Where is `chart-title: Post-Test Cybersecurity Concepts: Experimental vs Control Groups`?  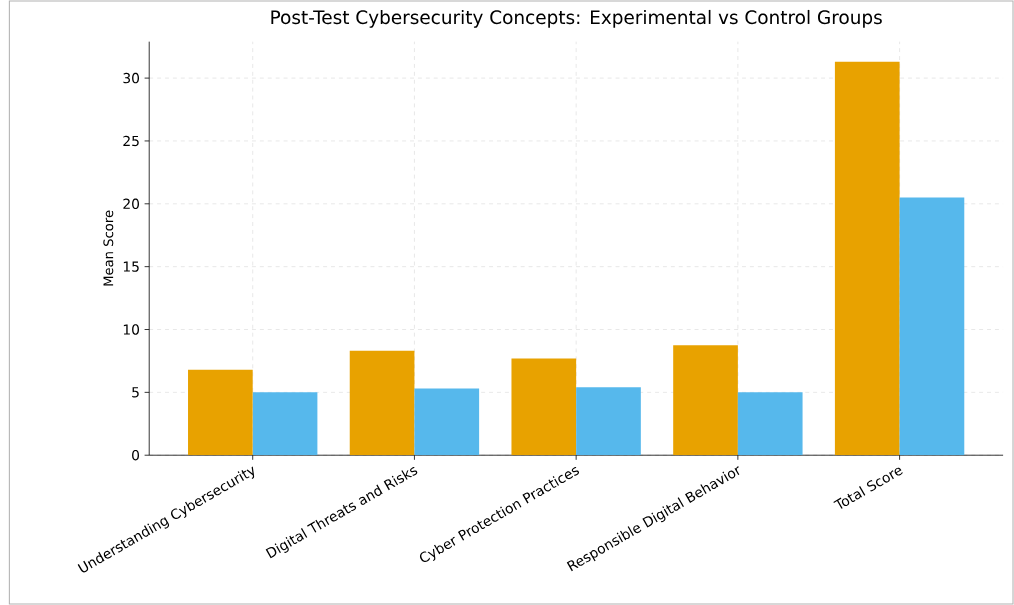
chart-title: Post-Test Cybersecurity Concepts: Experimental vs Control Groups is located at coordinates (576, 18).